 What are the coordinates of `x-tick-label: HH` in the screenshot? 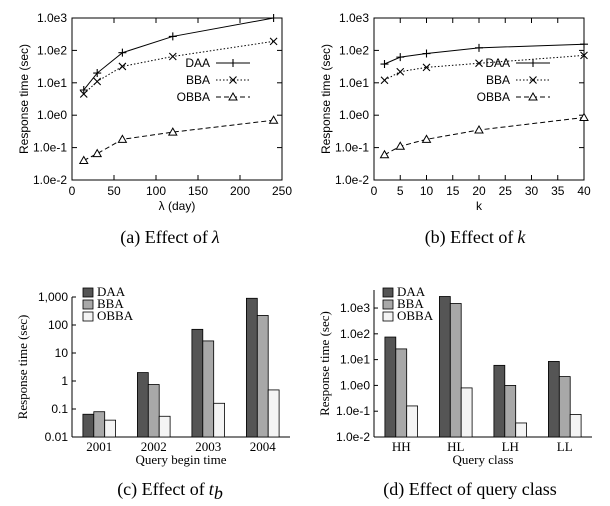 It's located at (401, 446).